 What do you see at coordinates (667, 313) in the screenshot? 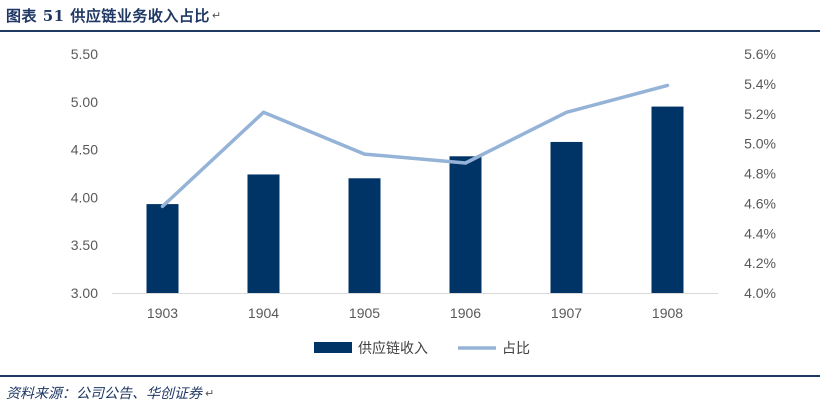
I see `x-axis-tick-label: 1908` at bounding box center [667, 313].